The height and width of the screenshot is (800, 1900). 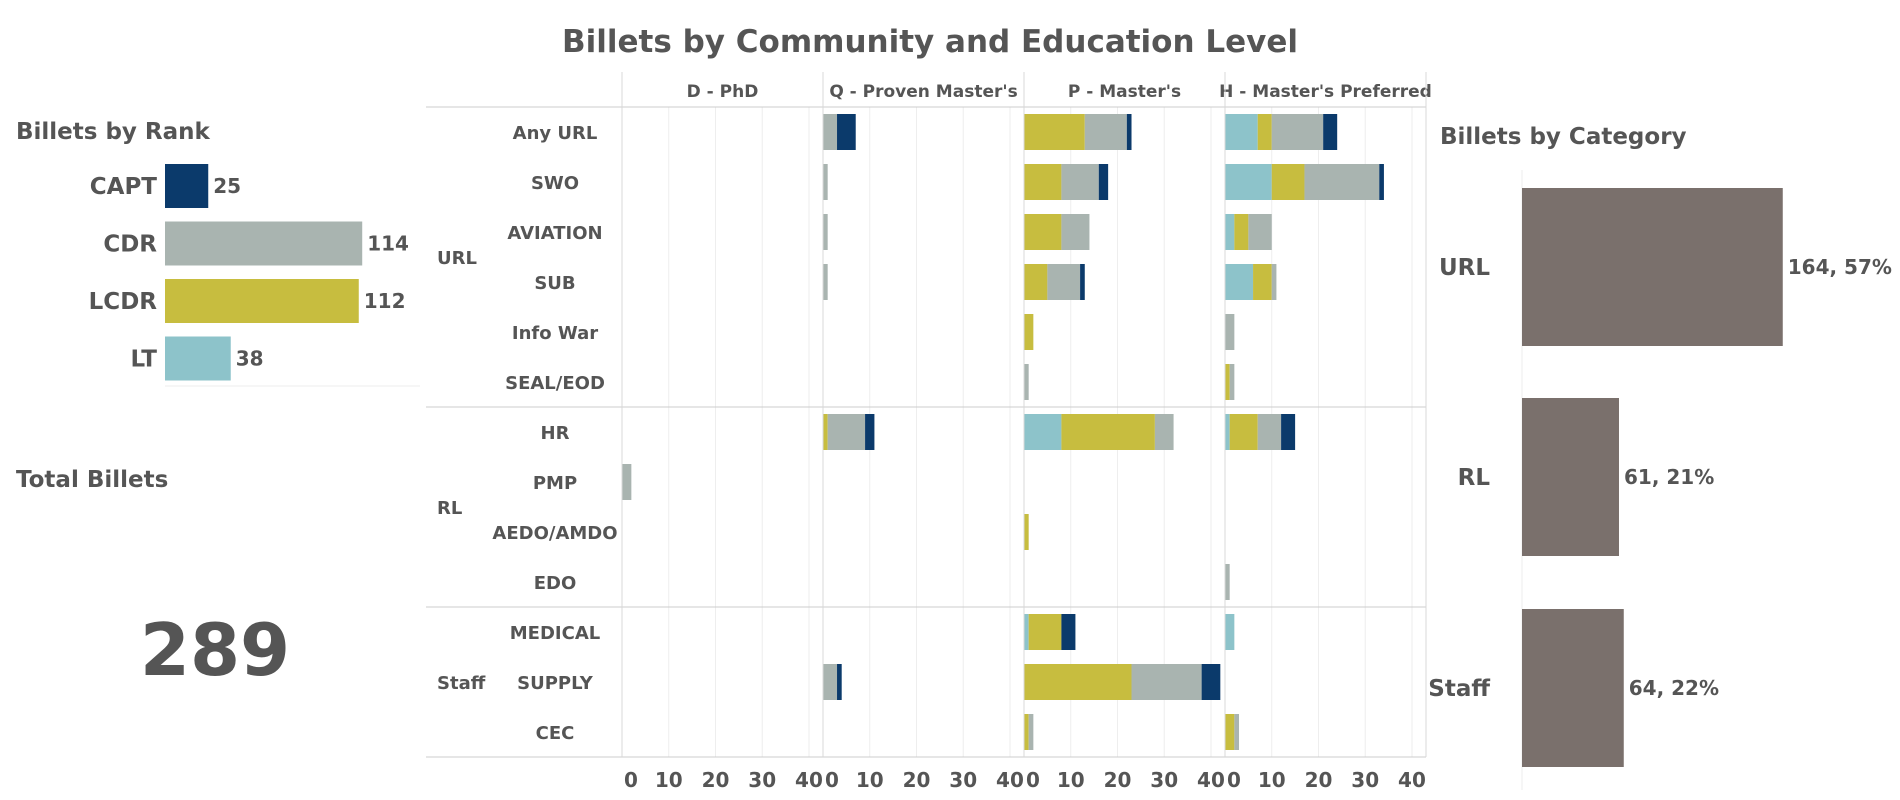 I want to click on category-panel-title: Billets by Category, so click(x=1563, y=137).